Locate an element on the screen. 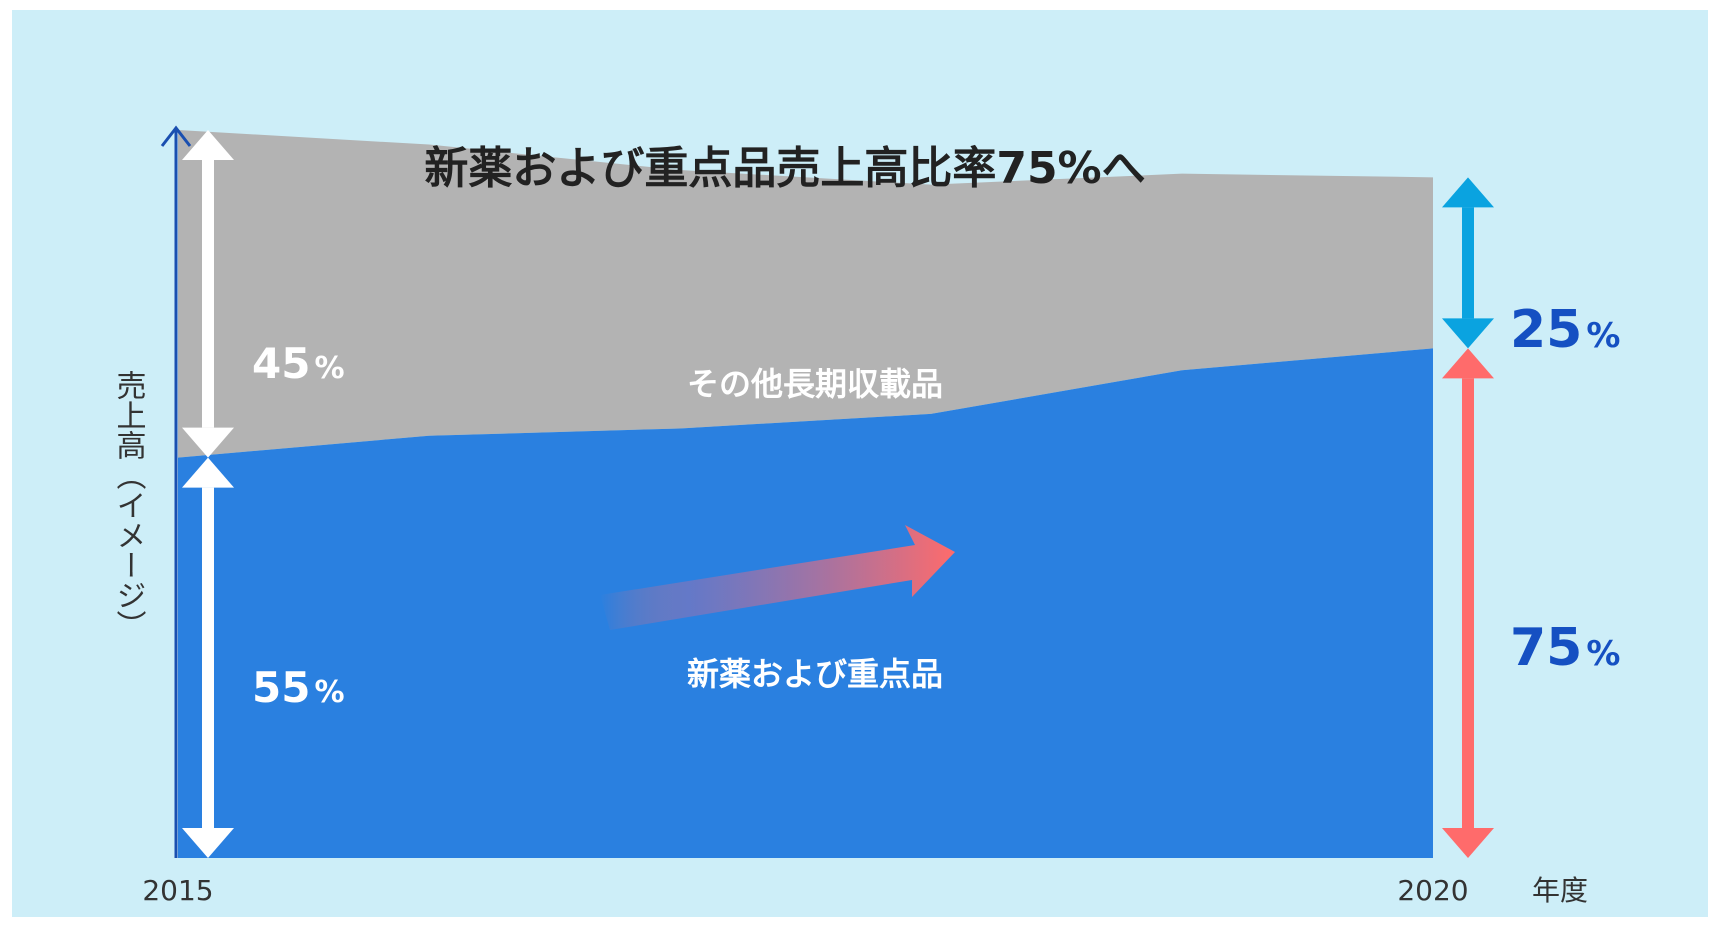 Image resolution: width=1720 pixels, height=931 pixels. end-share-arrow-other is located at coordinates (1468, 263).